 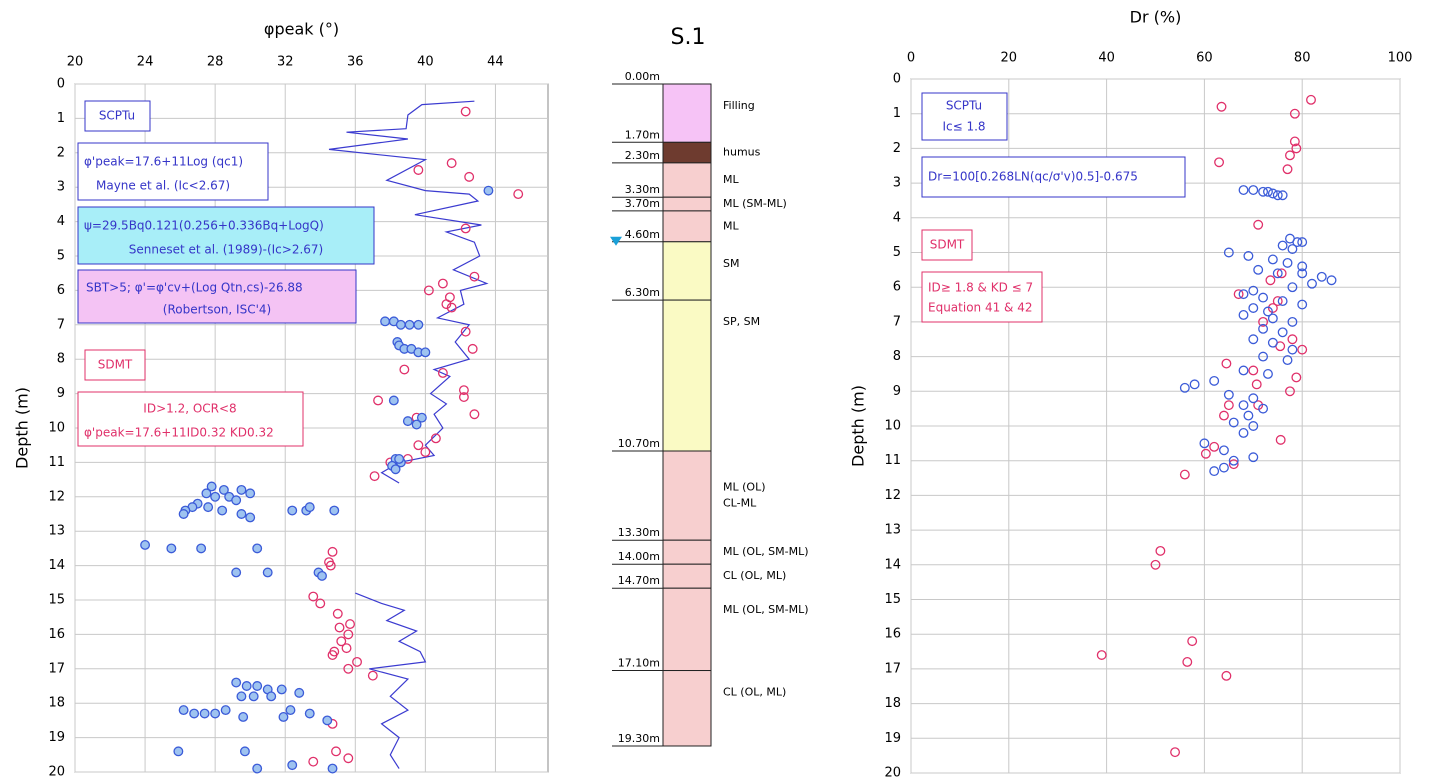 I want to click on y-tick-label: 9, so click(x=61, y=393).